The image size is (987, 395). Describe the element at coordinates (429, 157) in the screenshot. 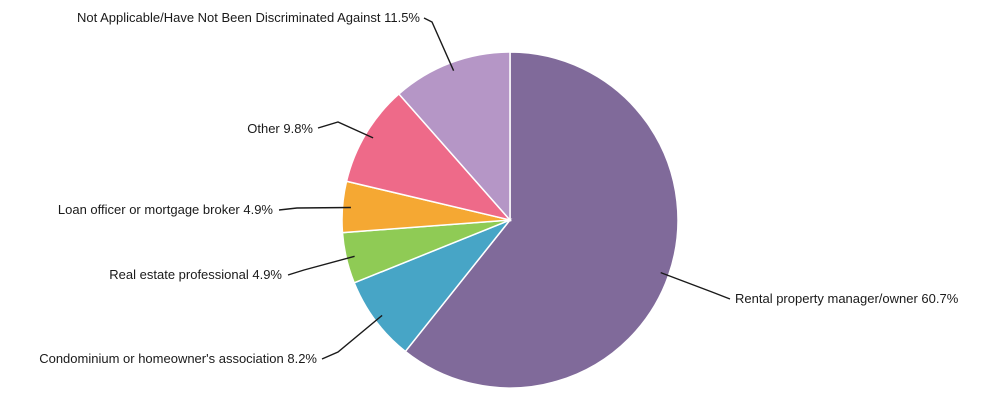

I see `slice-other` at that location.